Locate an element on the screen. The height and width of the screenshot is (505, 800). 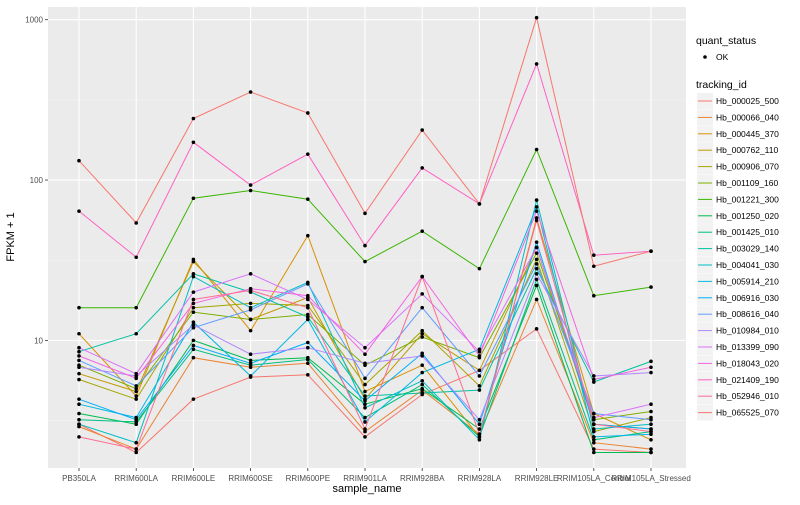
legend-label: Hb_003029_140 is located at coordinates (747, 249).